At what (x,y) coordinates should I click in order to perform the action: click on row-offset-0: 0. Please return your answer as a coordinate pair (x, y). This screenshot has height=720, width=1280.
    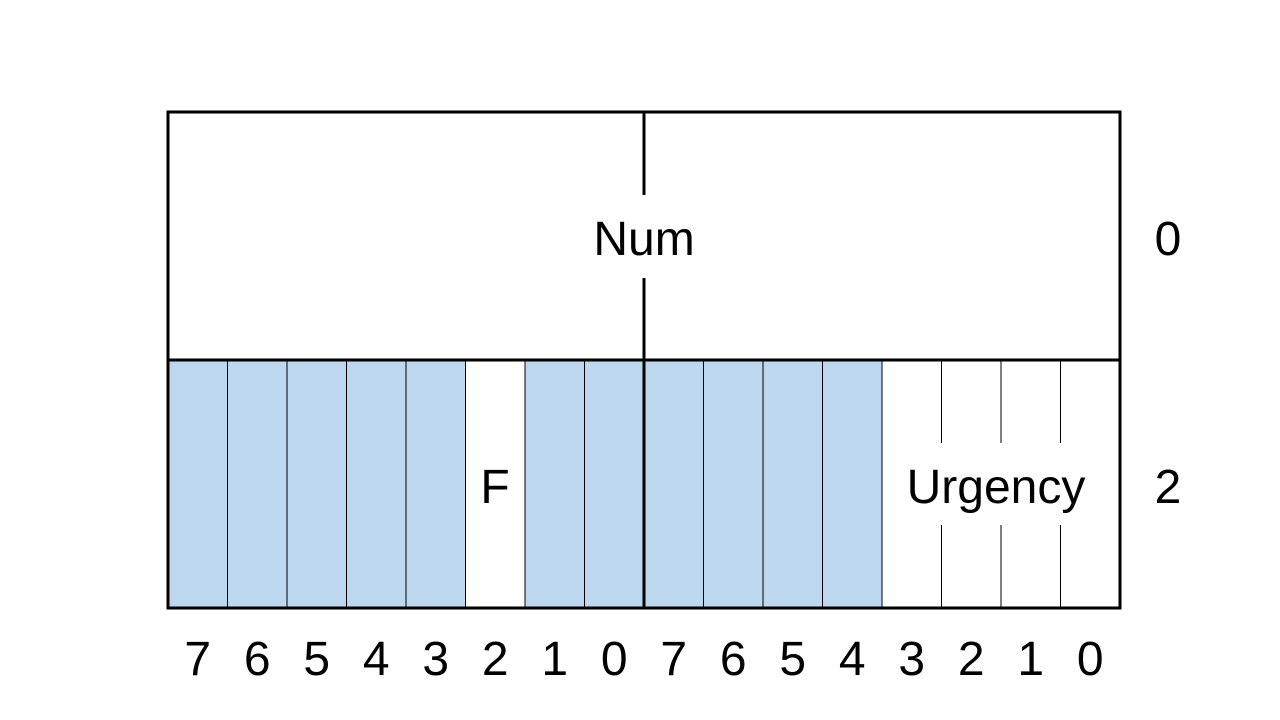
    Looking at the image, I should click on (1168, 239).